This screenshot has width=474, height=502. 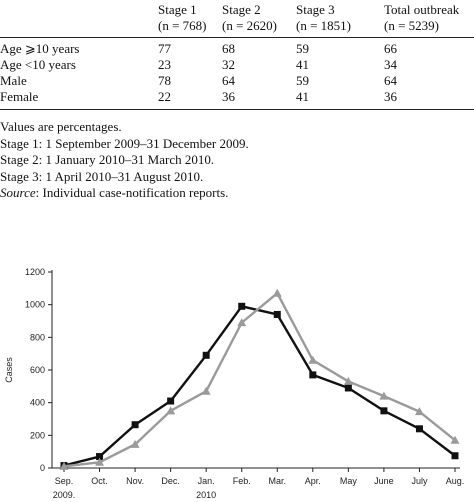 I want to click on header-title: Stage 2, so click(x=241, y=9).